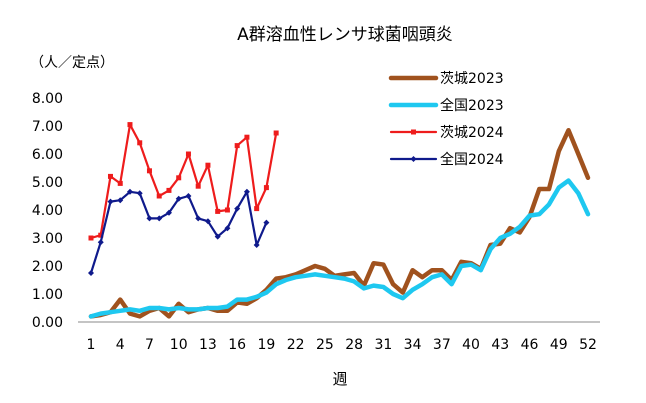  Describe the element at coordinates (47, 239) in the screenshot. I see `y-tick-label: 3.00` at that location.